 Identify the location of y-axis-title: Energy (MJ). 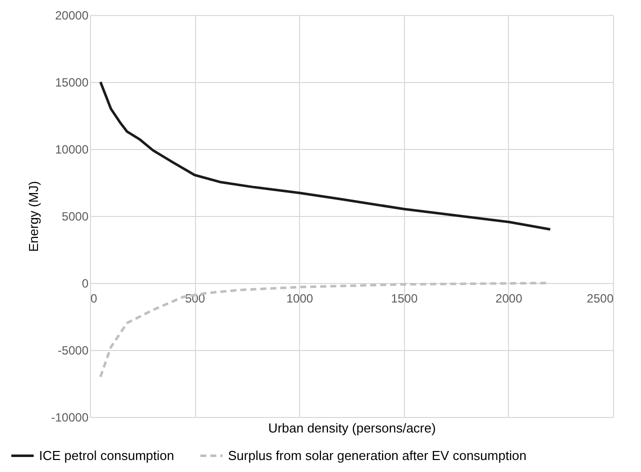
(34, 216).